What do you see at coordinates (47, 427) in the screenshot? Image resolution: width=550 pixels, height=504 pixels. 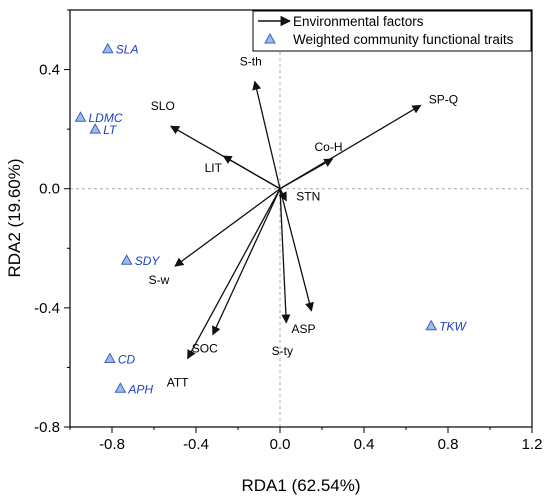 I see `y-tick-label: -0.8` at bounding box center [47, 427].